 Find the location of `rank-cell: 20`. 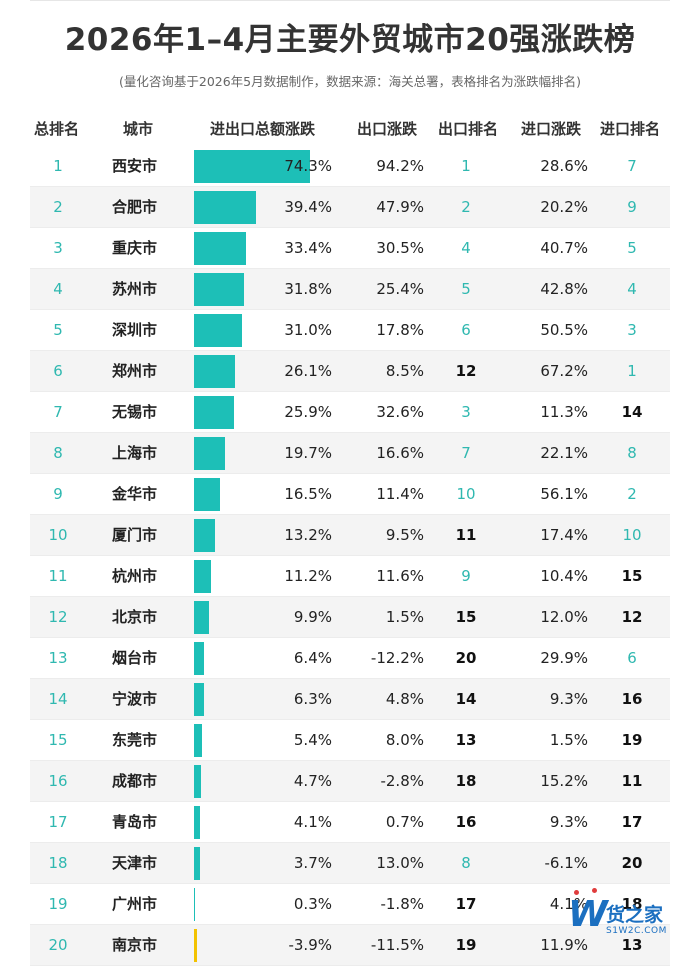

rank-cell: 20 is located at coordinates (58, 945).